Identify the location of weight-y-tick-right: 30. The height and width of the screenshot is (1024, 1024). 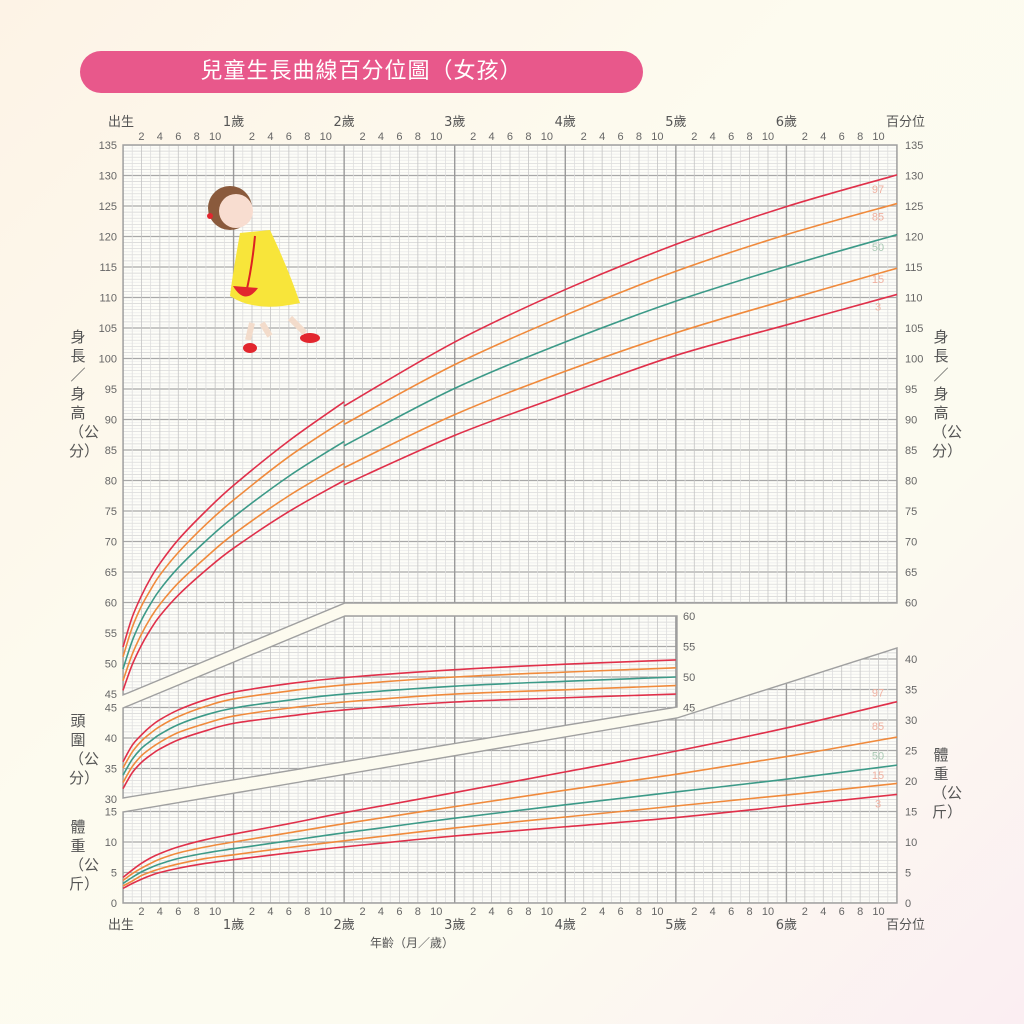
(911, 721).